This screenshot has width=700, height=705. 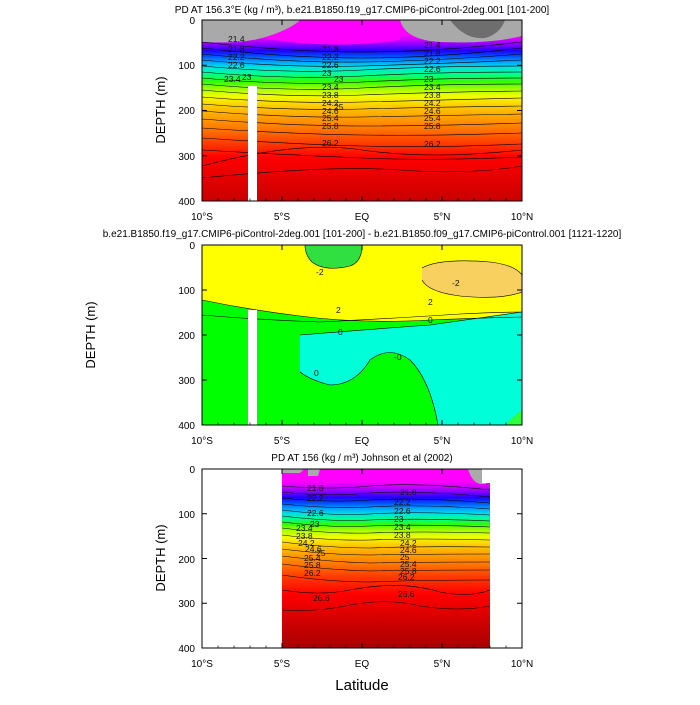 I want to click on panel-3-gap, so click(x=486, y=476).